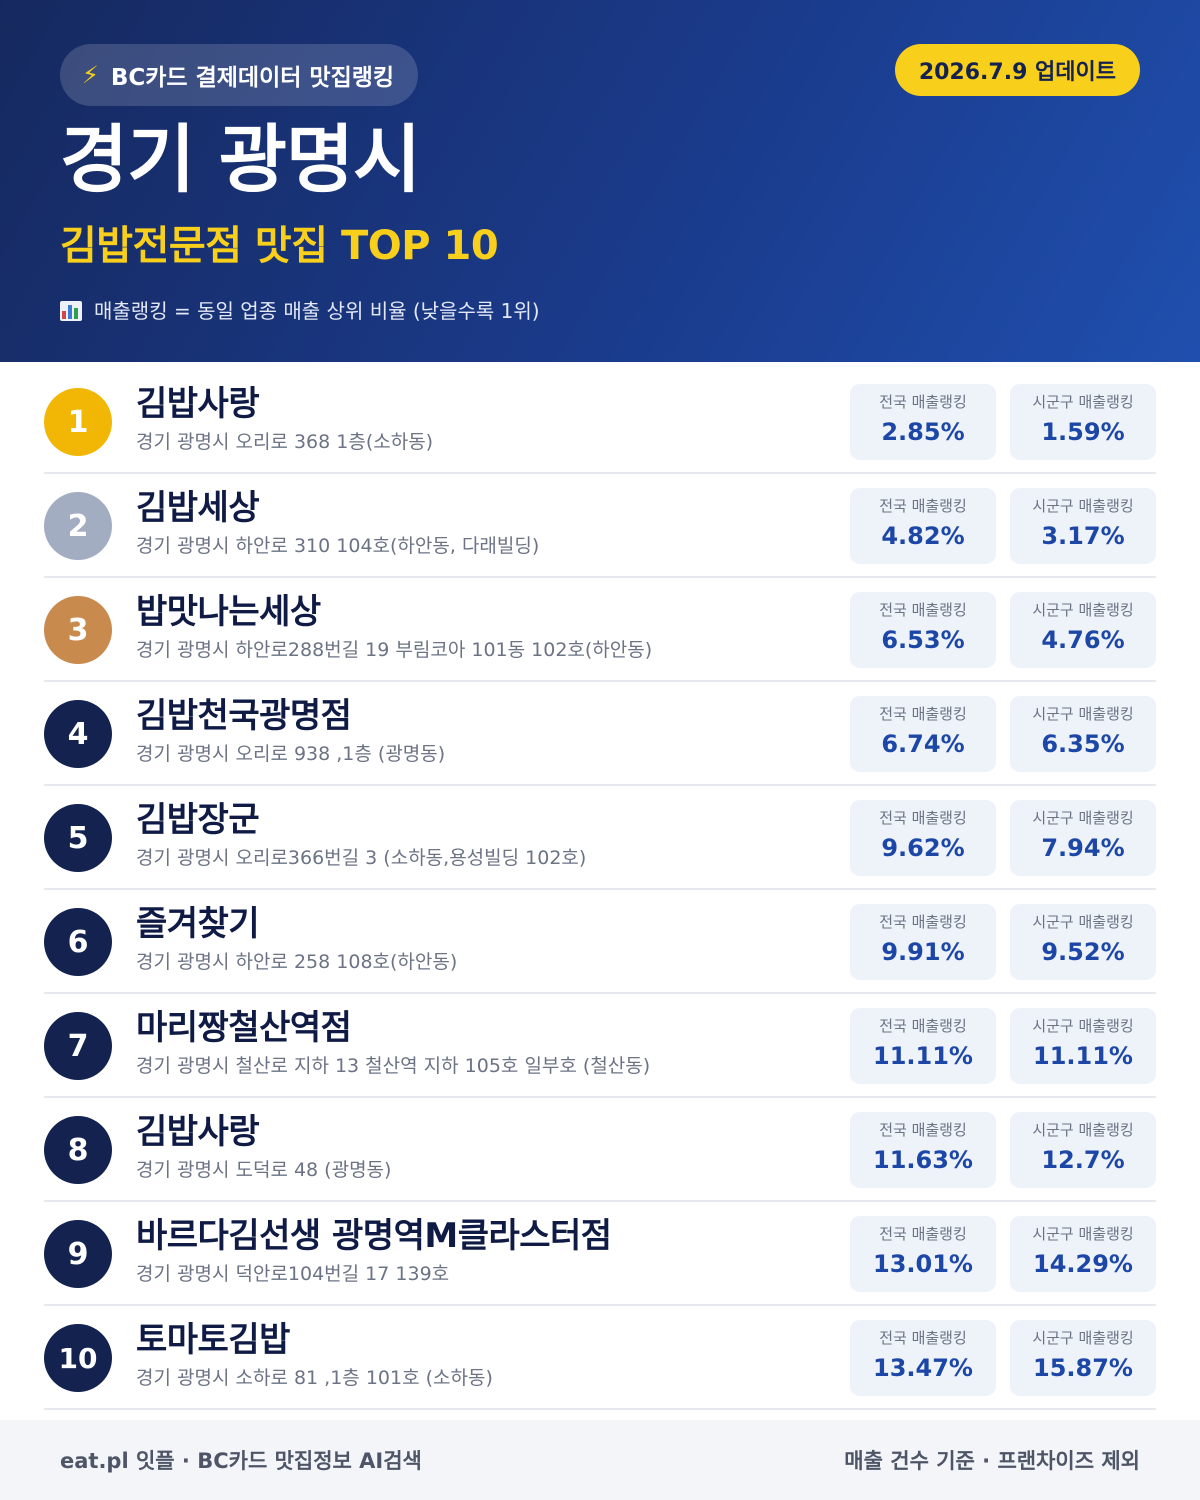 The width and height of the screenshot is (1200, 1500). What do you see at coordinates (314, 1378) in the screenshot?
I see `restaurant-address: 경기 광명시 소하로 81 ,1층 101호 (소하동)` at bounding box center [314, 1378].